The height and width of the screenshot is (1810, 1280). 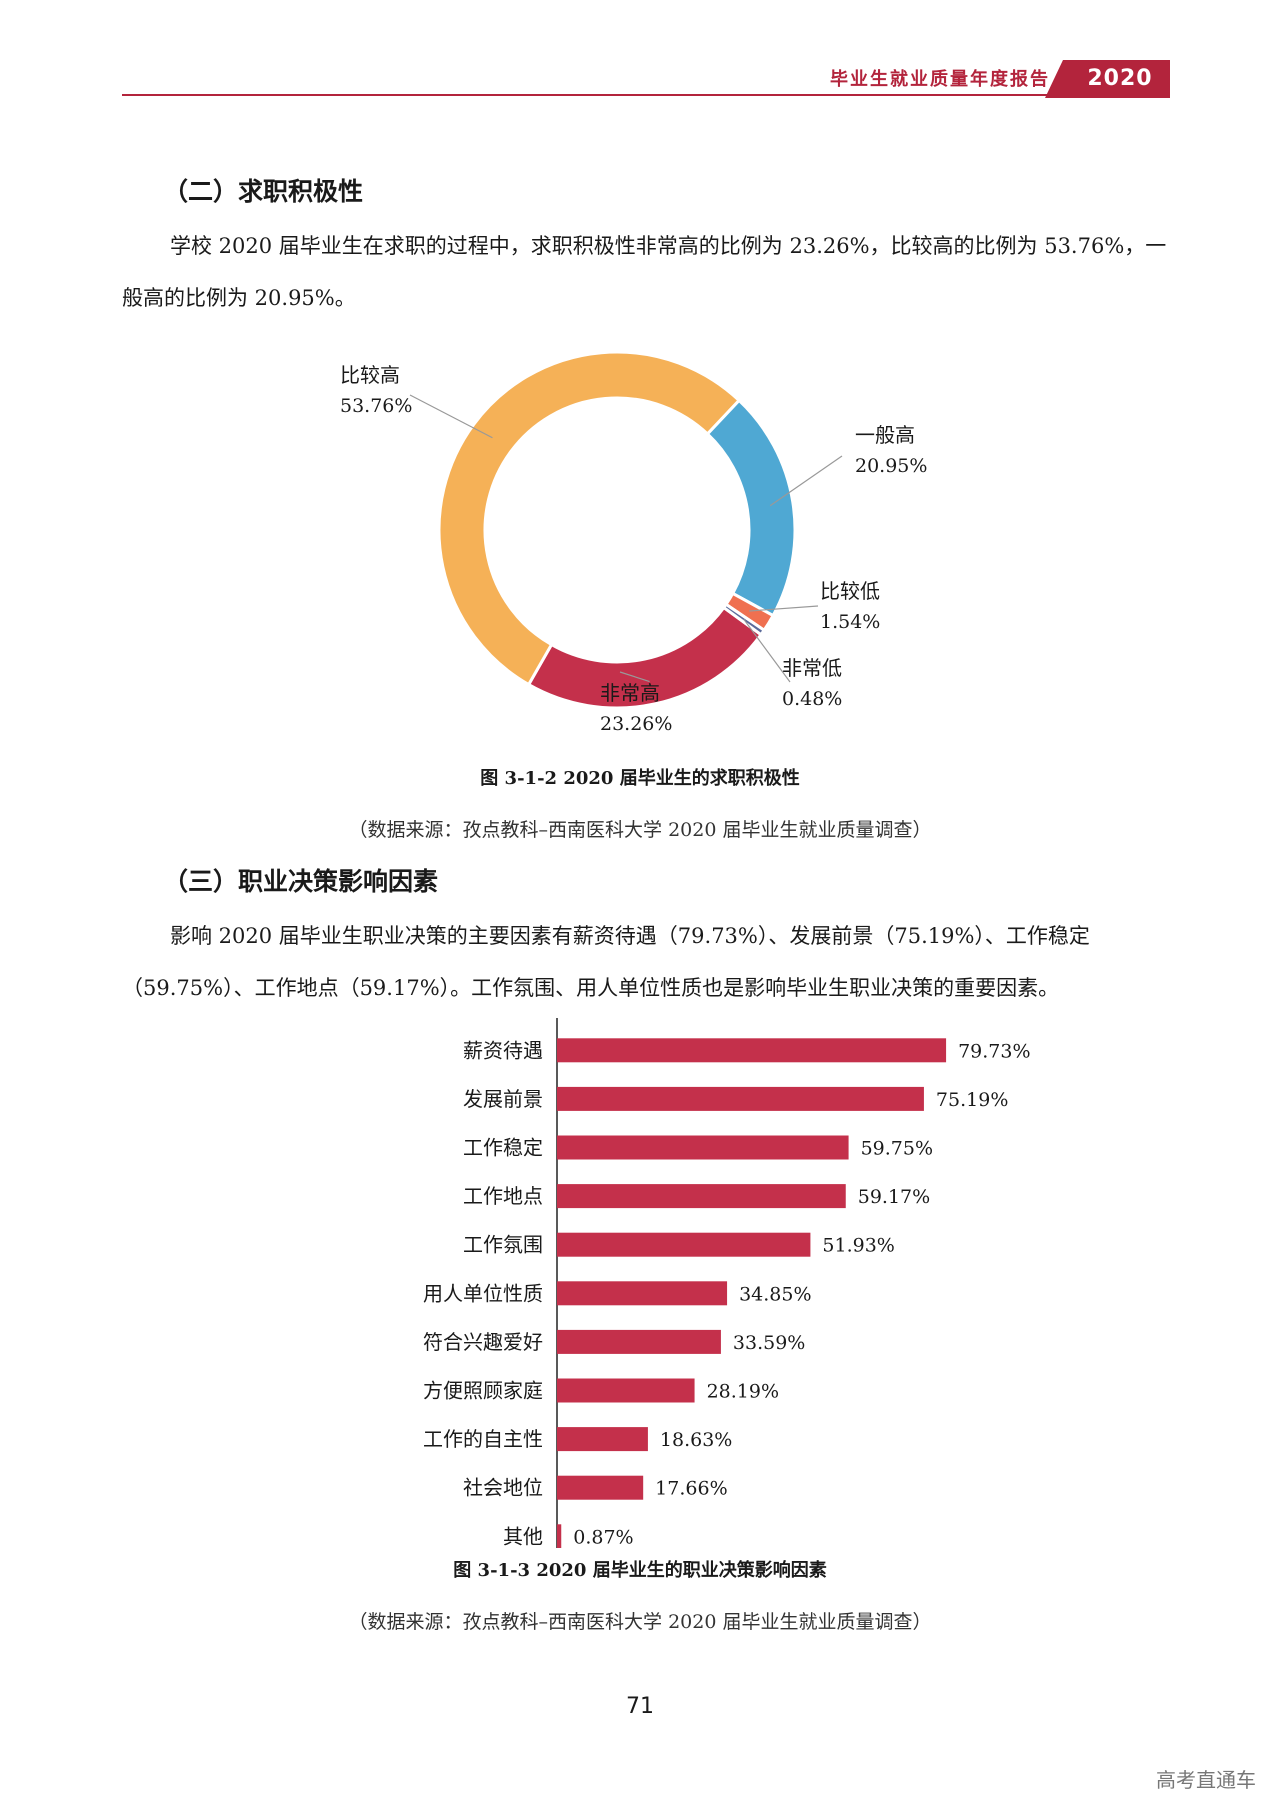 What do you see at coordinates (640, 830) in the screenshot?
I see `figure-3-1-2-source: （数据来源：孜点教科–西南医科大学 2020 届毕业生就业质量调查）` at bounding box center [640, 830].